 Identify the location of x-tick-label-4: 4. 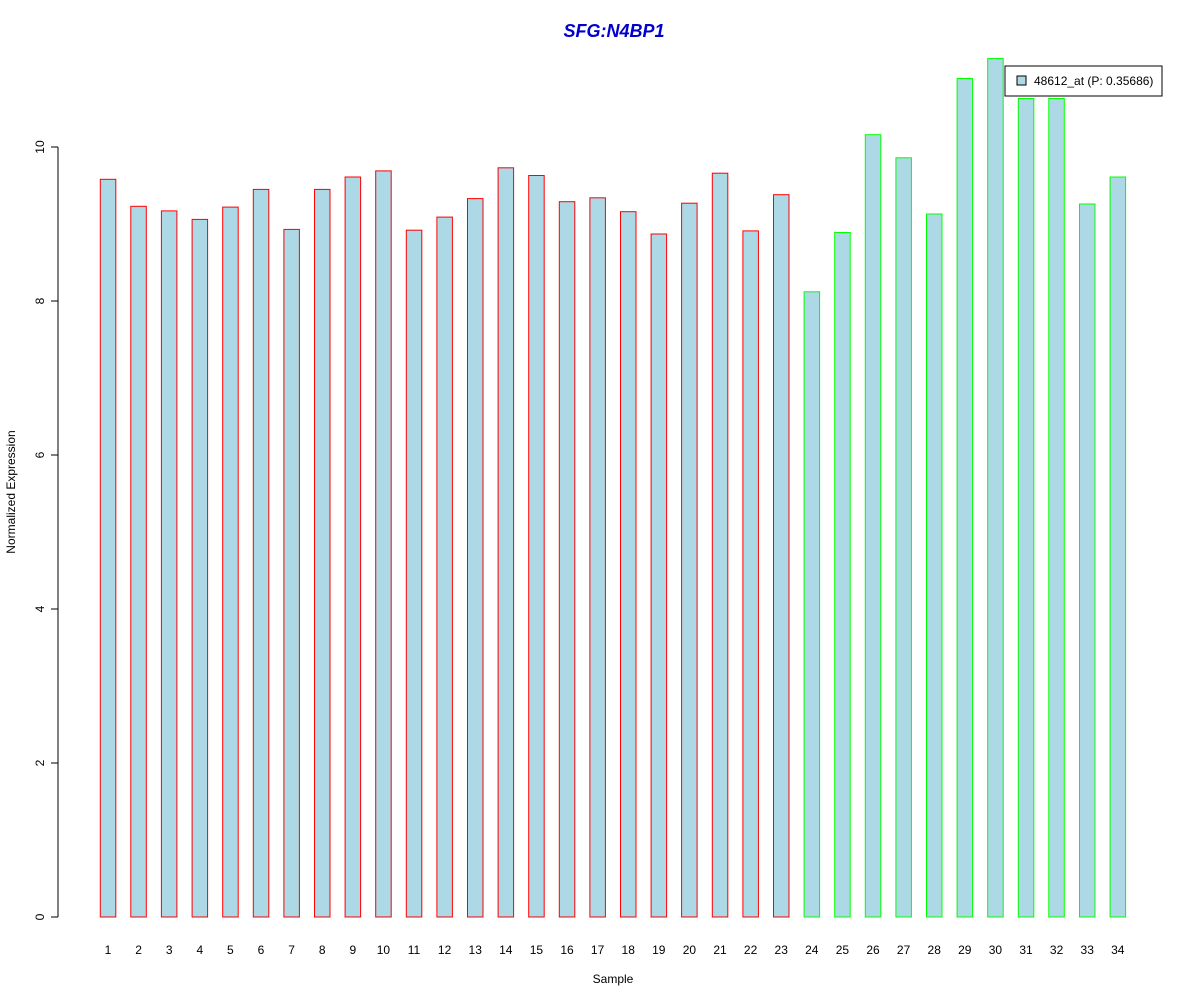
(199, 950).